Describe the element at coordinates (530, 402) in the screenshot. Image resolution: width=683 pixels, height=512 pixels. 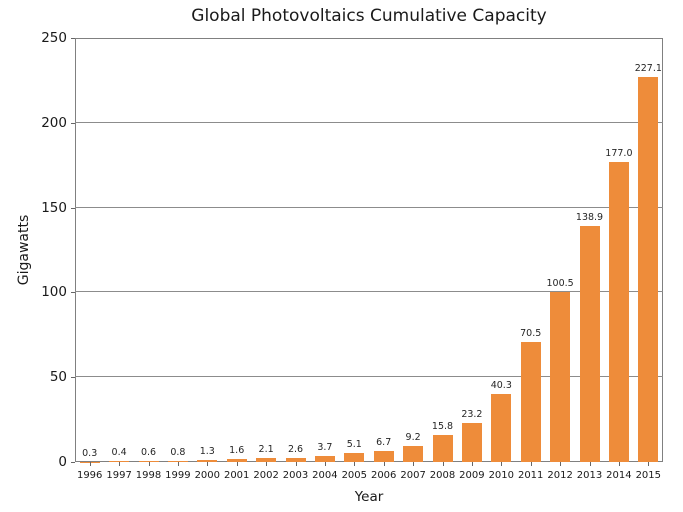
I see `bar-2011` at that location.